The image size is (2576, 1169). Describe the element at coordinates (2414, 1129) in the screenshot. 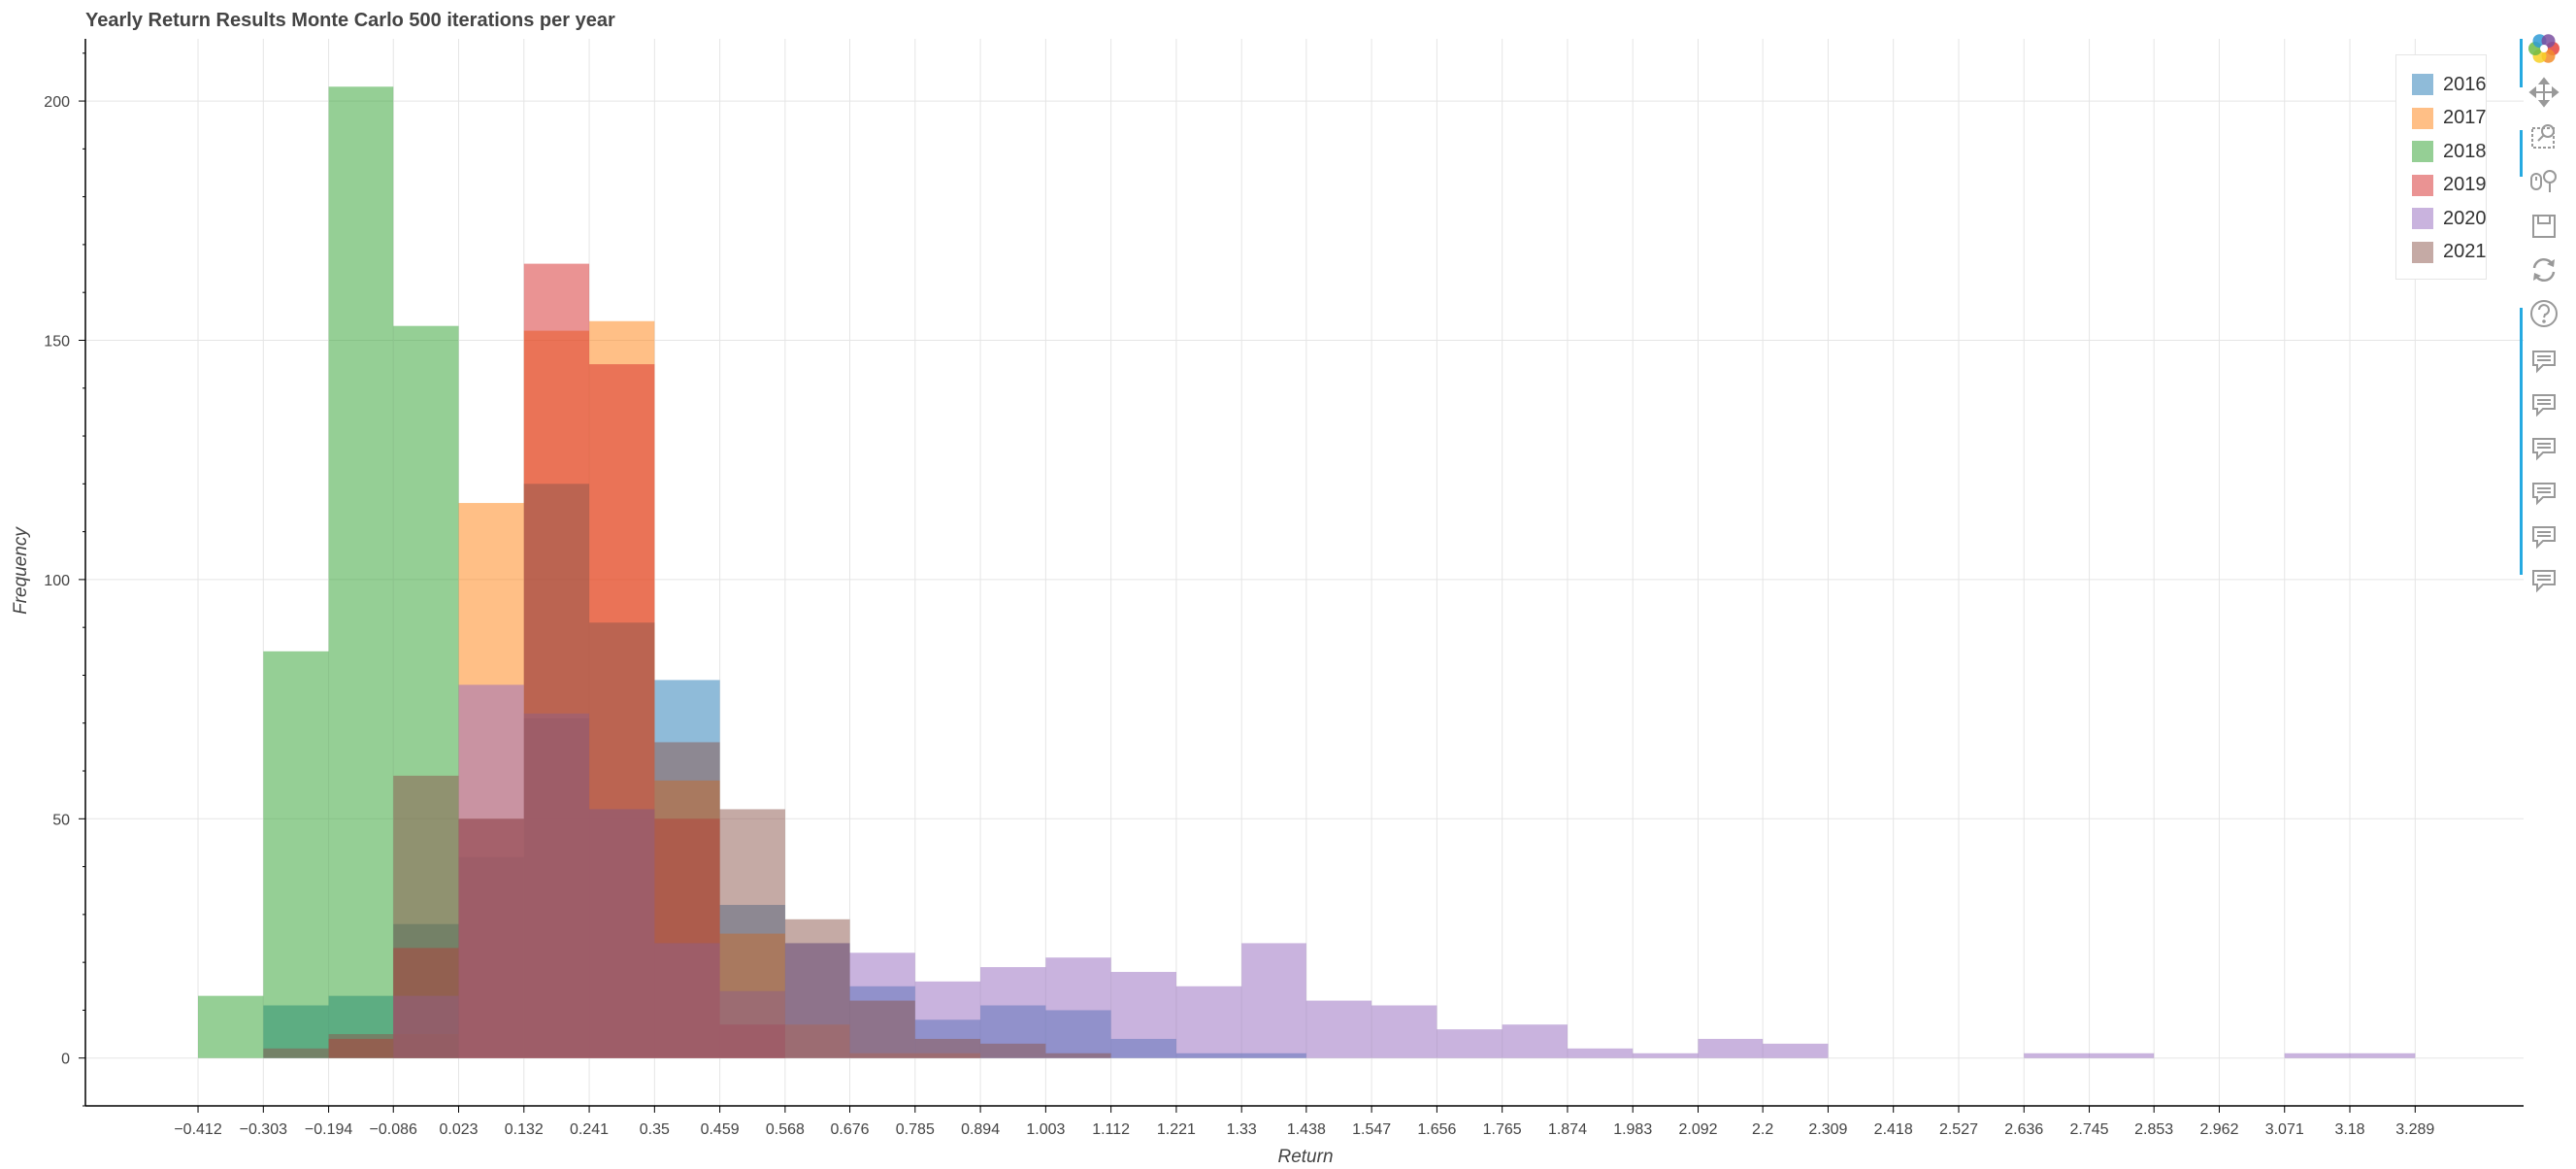

I see `x-tick-label: 3.289` at that location.